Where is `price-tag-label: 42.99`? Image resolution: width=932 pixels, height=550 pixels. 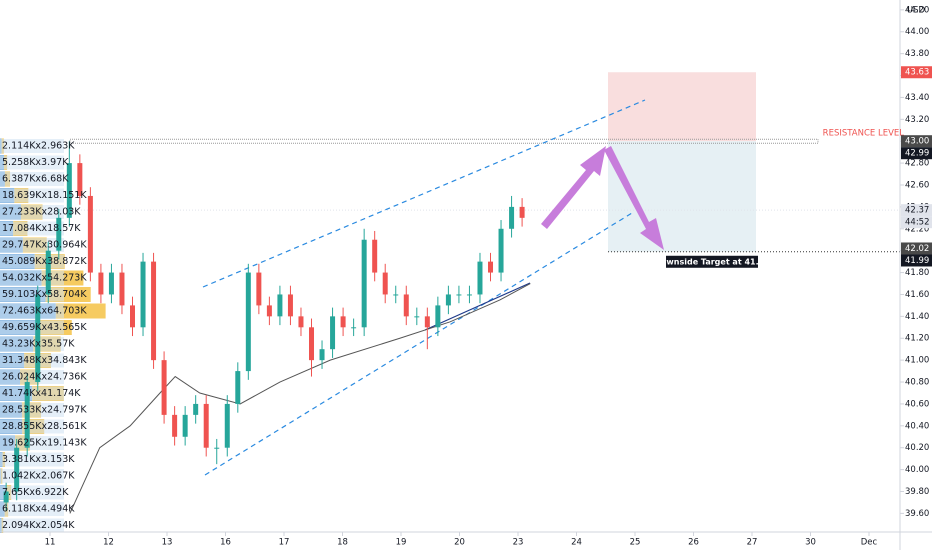
price-tag-label: 42.99 is located at coordinates (917, 154).